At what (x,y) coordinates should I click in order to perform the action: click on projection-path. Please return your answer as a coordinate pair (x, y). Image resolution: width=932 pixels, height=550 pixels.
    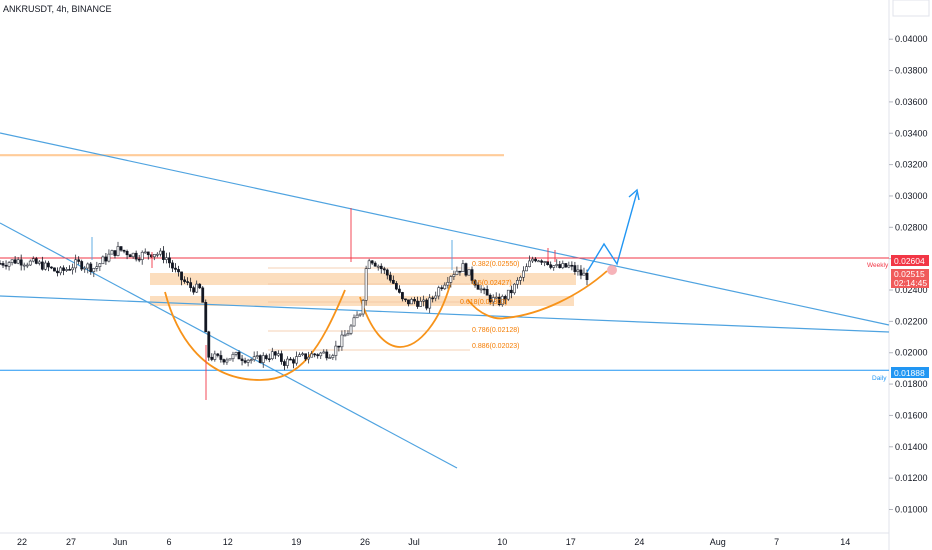
    Looking at the image, I should click on (612, 232).